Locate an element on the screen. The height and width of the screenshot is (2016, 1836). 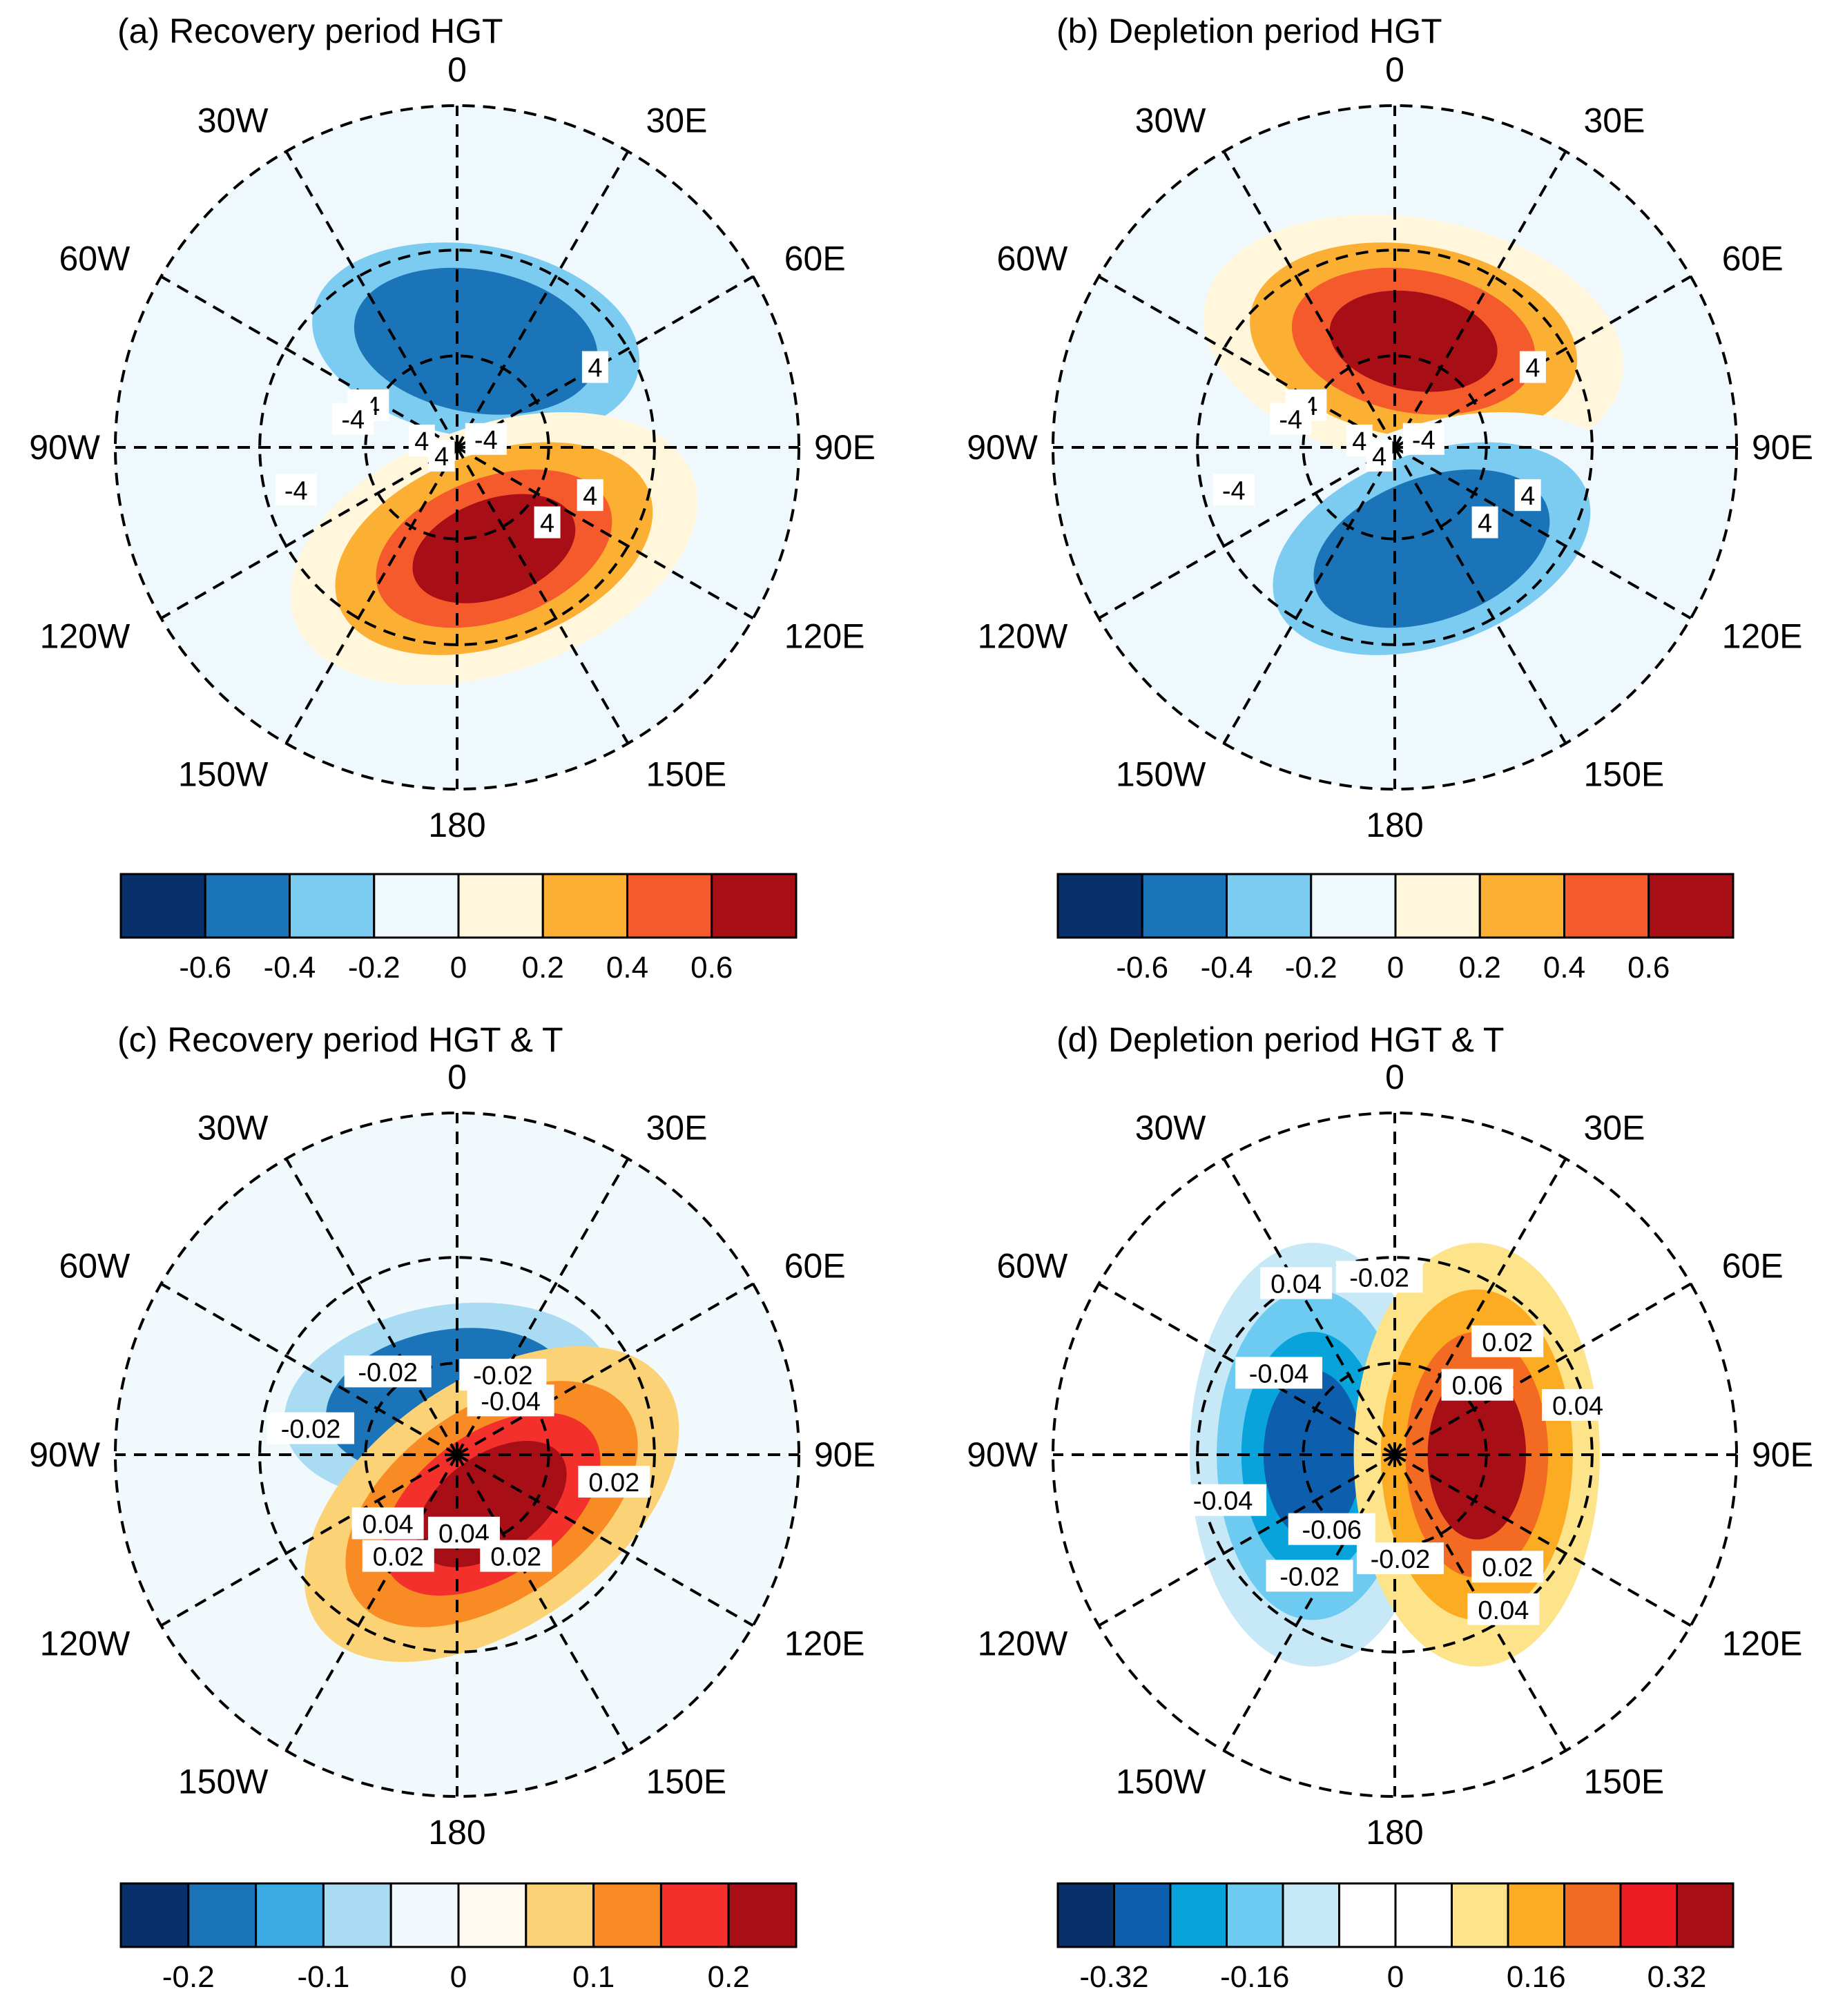
panel-d-rim is located at coordinates (1395, 1455).